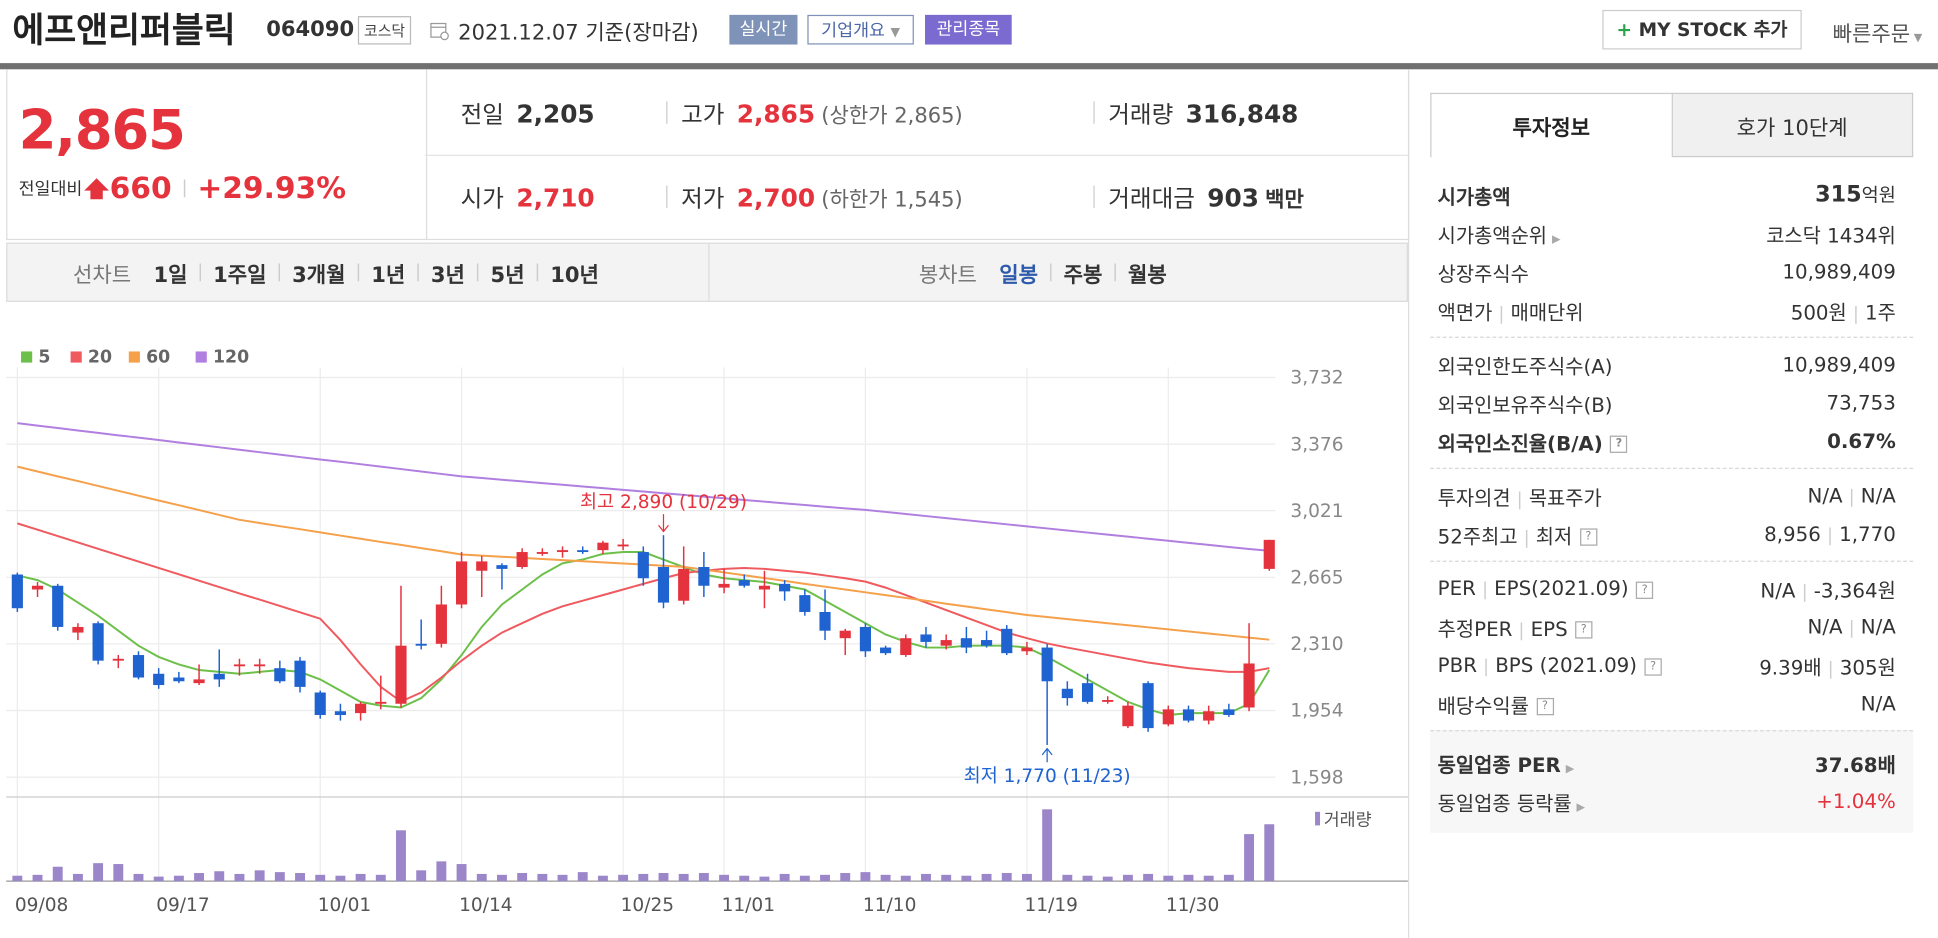 Image resolution: width=1938 pixels, height=938 pixels. What do you see at coordinates (763, 29) in the screenshot?
I see `realtime-button: 실시간` at bounding box center [763, 29].